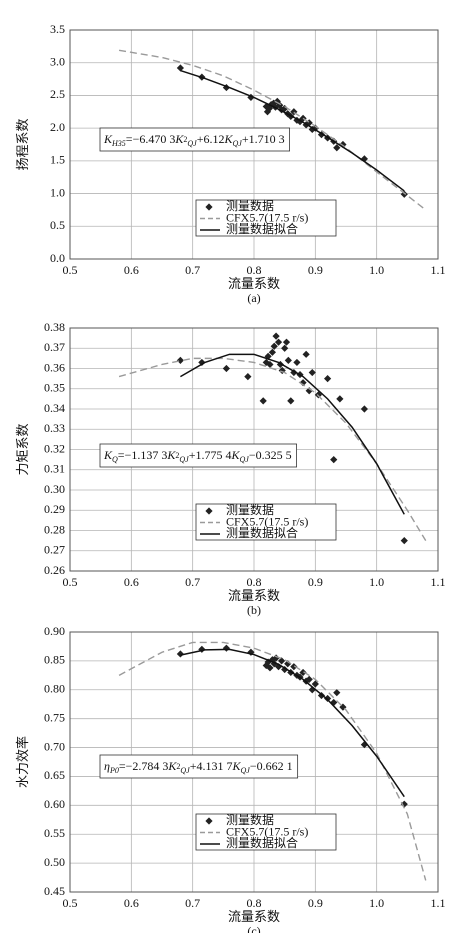  What do you see at coordinates (118, 143) in the screenshot?
I see `equation-part: H35` at bounding box center [118, 143].